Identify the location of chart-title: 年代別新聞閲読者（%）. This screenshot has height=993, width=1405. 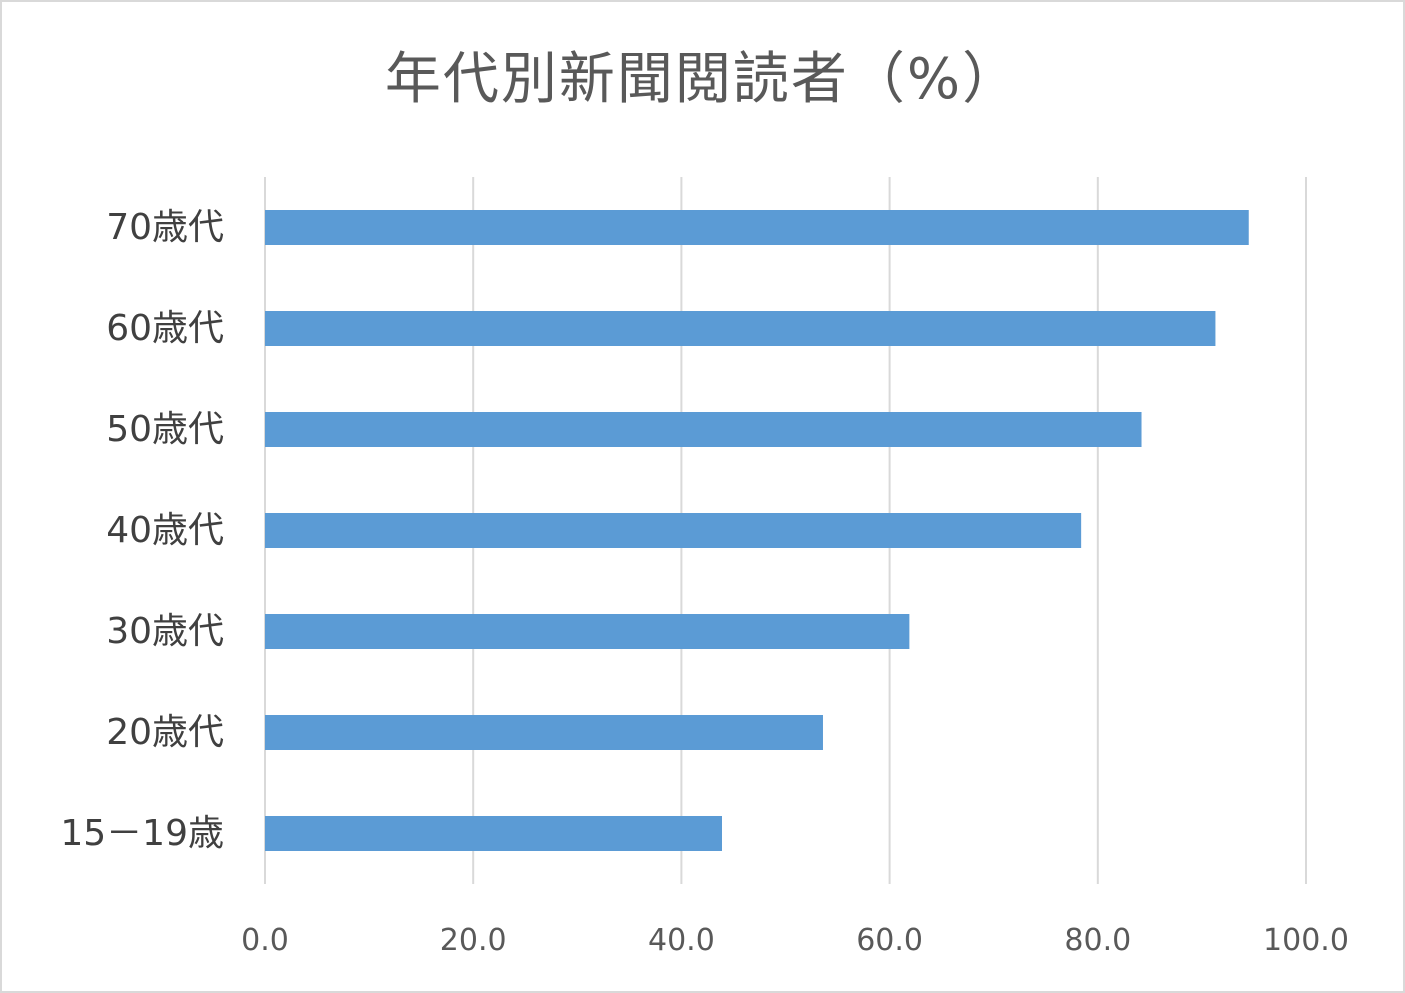
(702, 79).